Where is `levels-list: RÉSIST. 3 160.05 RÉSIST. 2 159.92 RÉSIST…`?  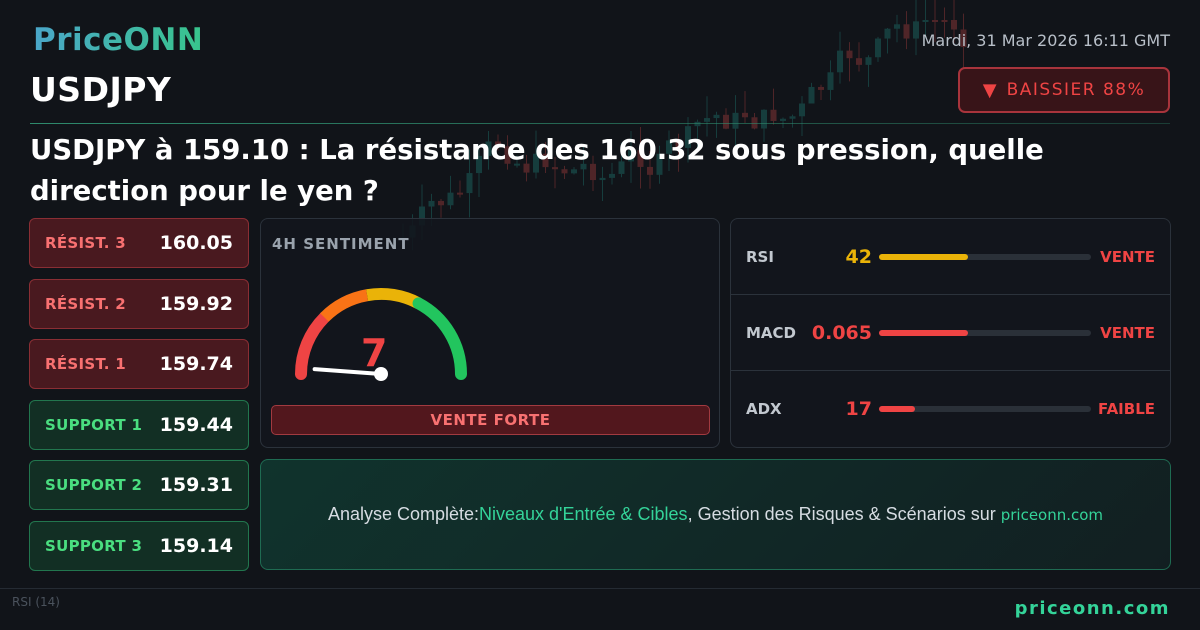
levels-list: RÉSIST. 3 160.05 RÉSIST. 2 159.92 RÉSIST… is located at coordinates (139, 400).